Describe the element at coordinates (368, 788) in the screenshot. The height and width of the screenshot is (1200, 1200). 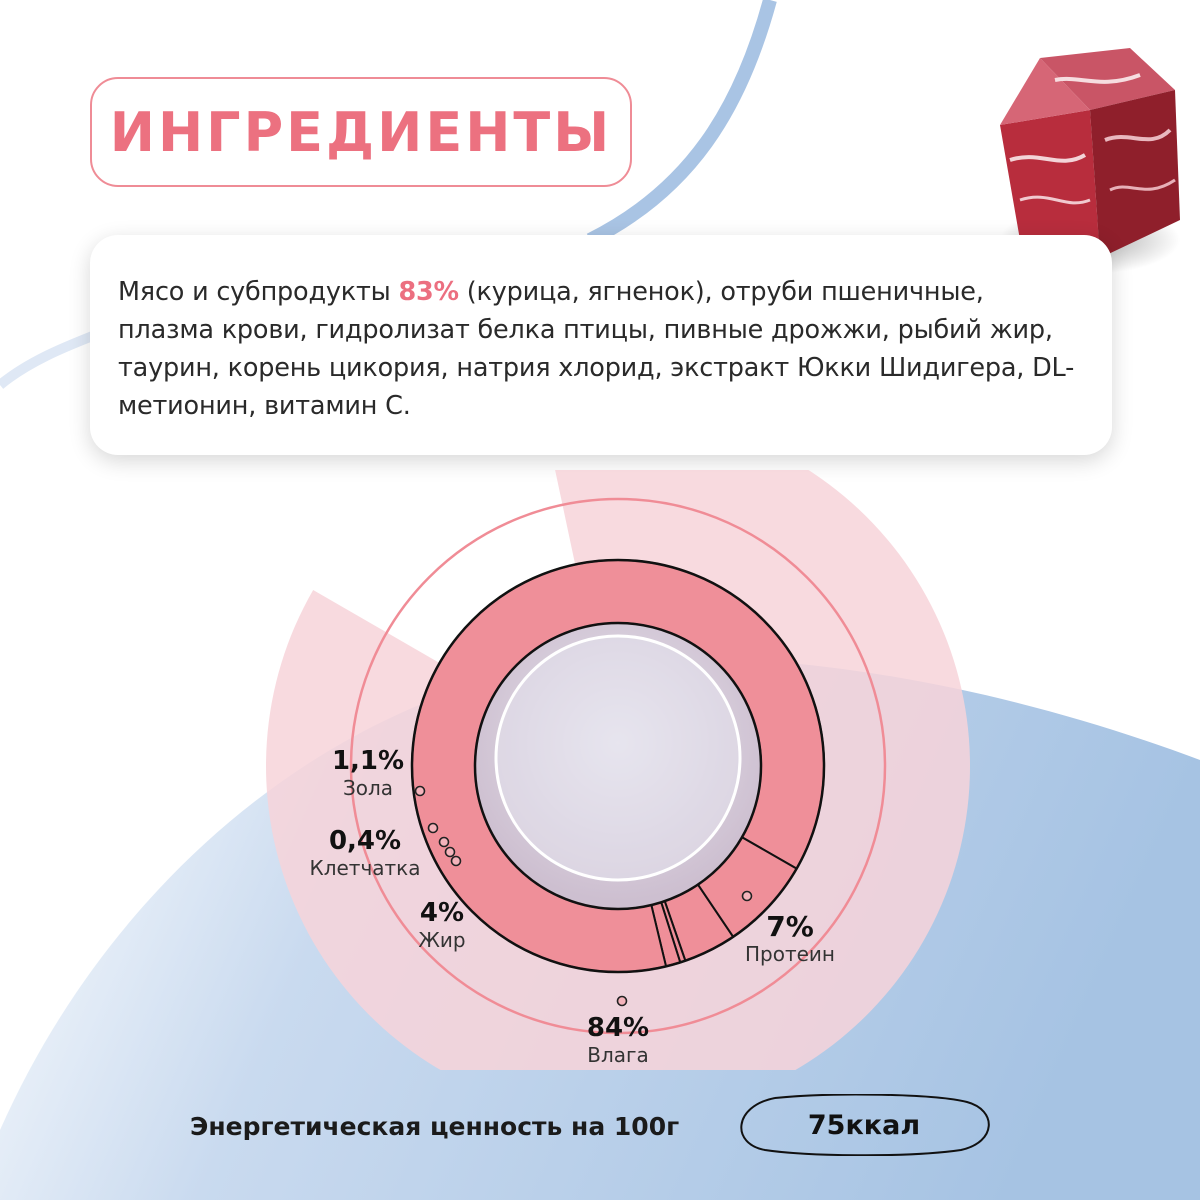
I see `ash-name: Зола` at that location.